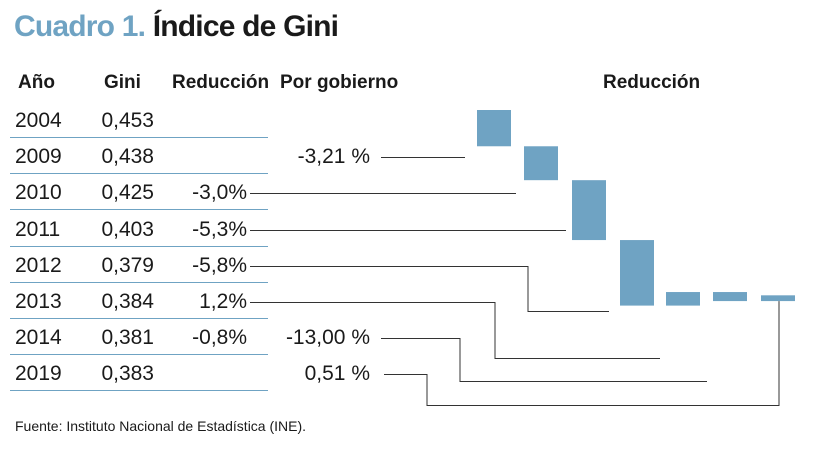  Describe the element at coordinates (38, 193) in the screenshot. I see `cell-year: 2010` at that location.